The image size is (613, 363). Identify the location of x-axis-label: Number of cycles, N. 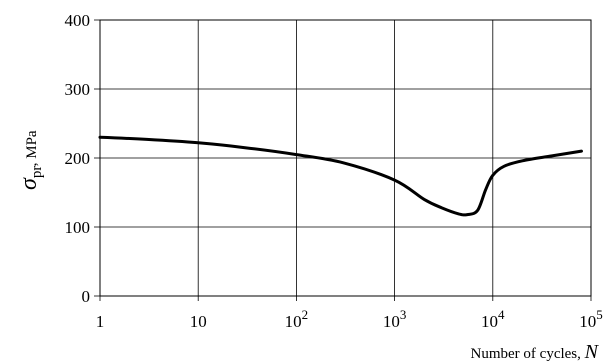
(535, 352).